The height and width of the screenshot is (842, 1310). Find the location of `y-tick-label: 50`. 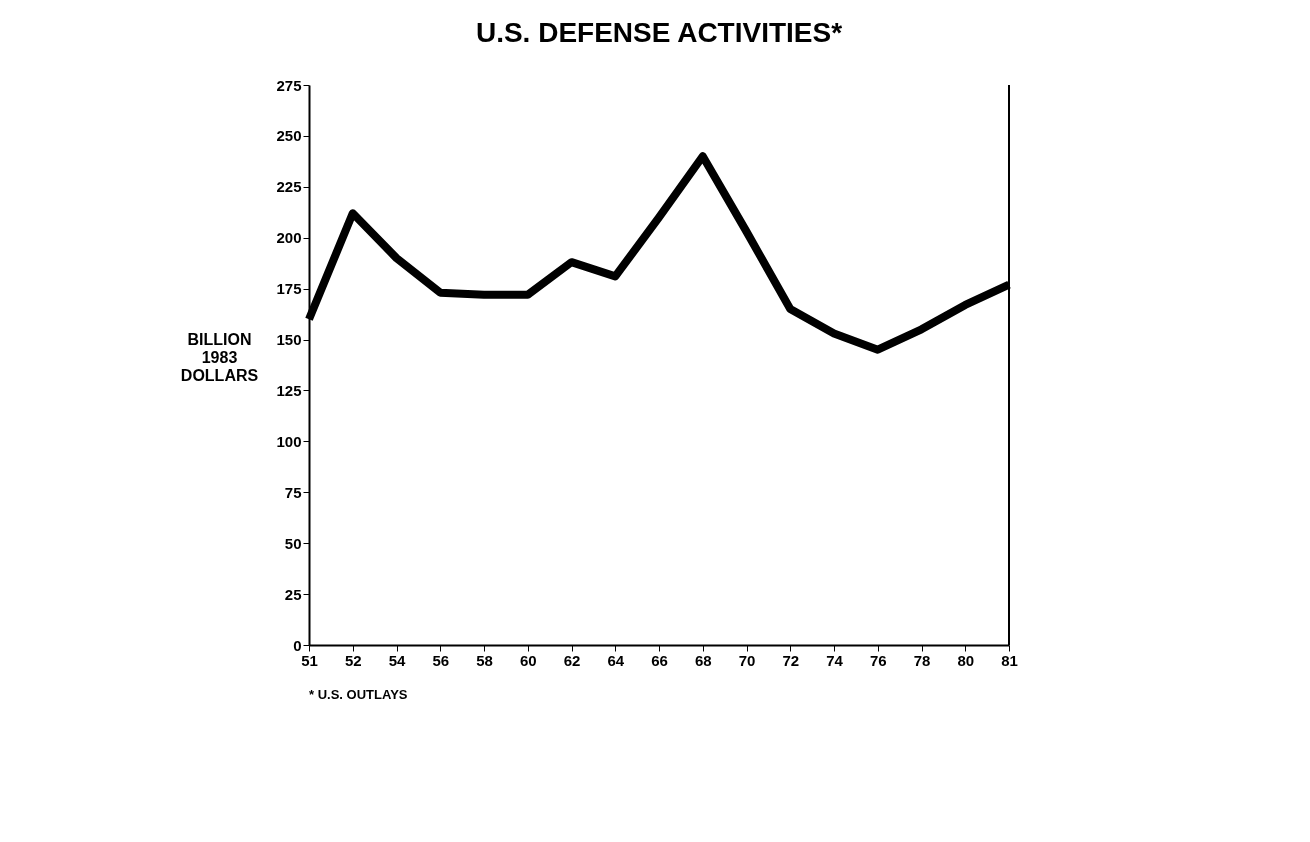

y-tick-label: 50 is located at coordinates (293, 543).